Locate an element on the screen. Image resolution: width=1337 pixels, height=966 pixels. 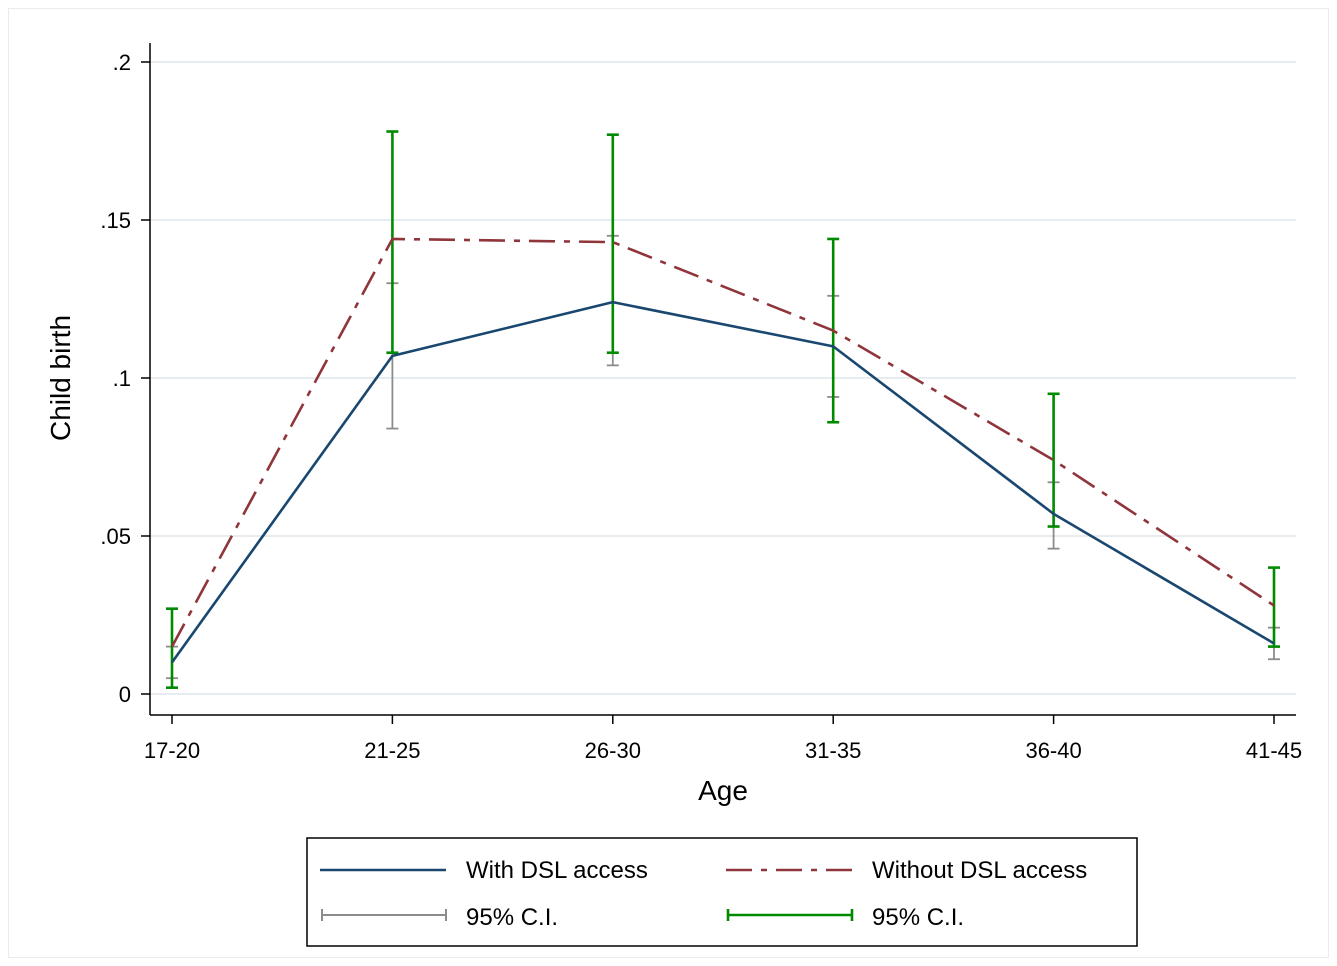
x-tick-label: 21-25 is located at coordinates (392, 750).